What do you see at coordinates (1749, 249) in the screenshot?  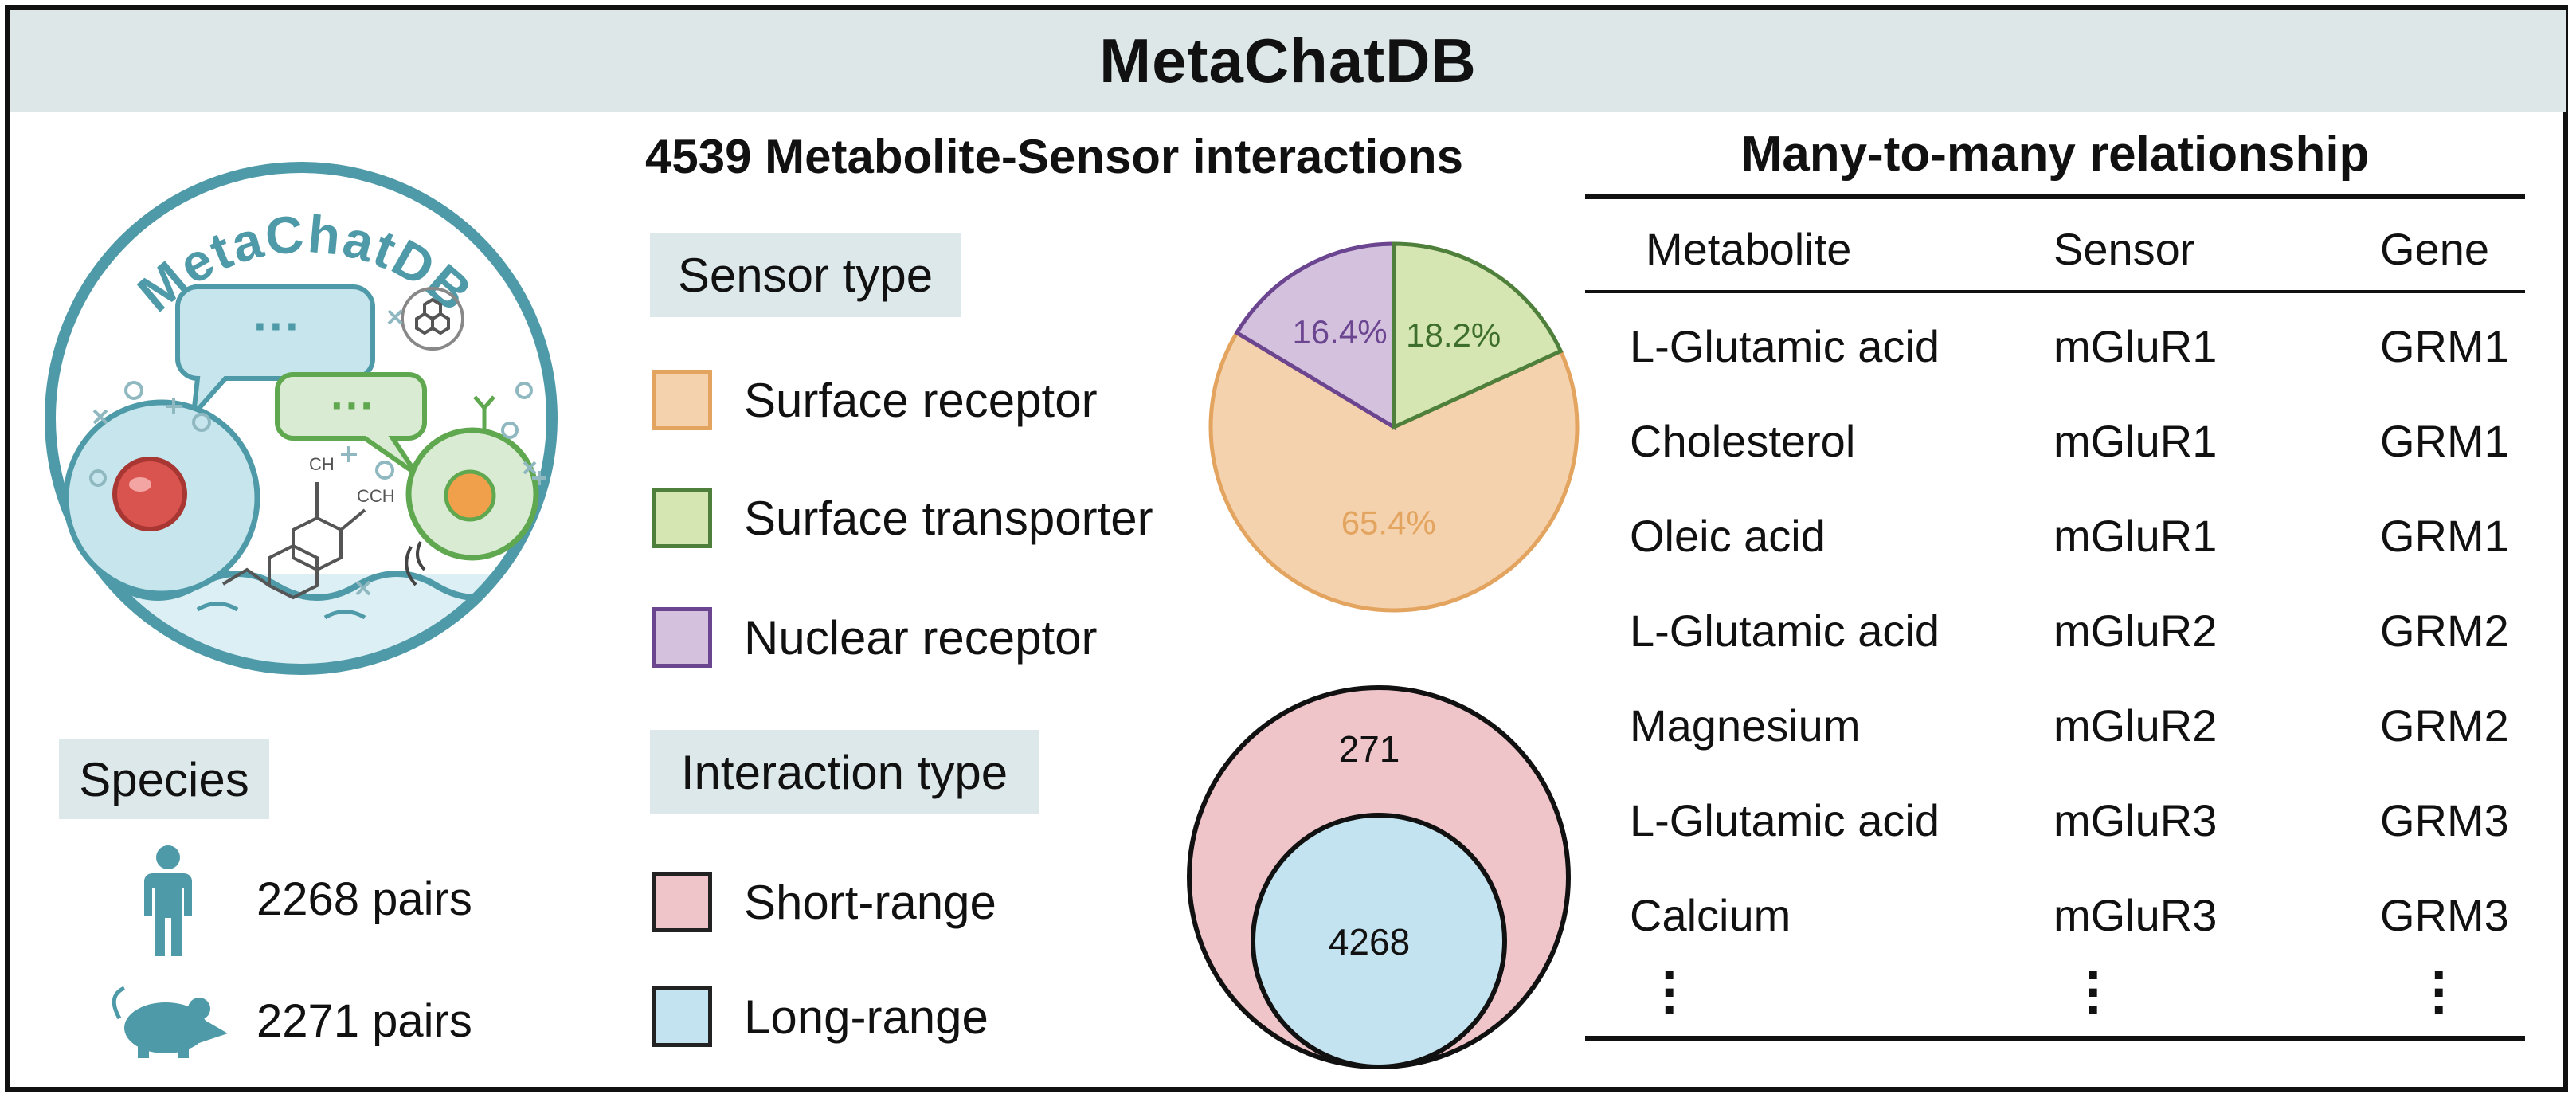 I see `header-metabolite: Metabolite` at bounding box center [1749, 249].